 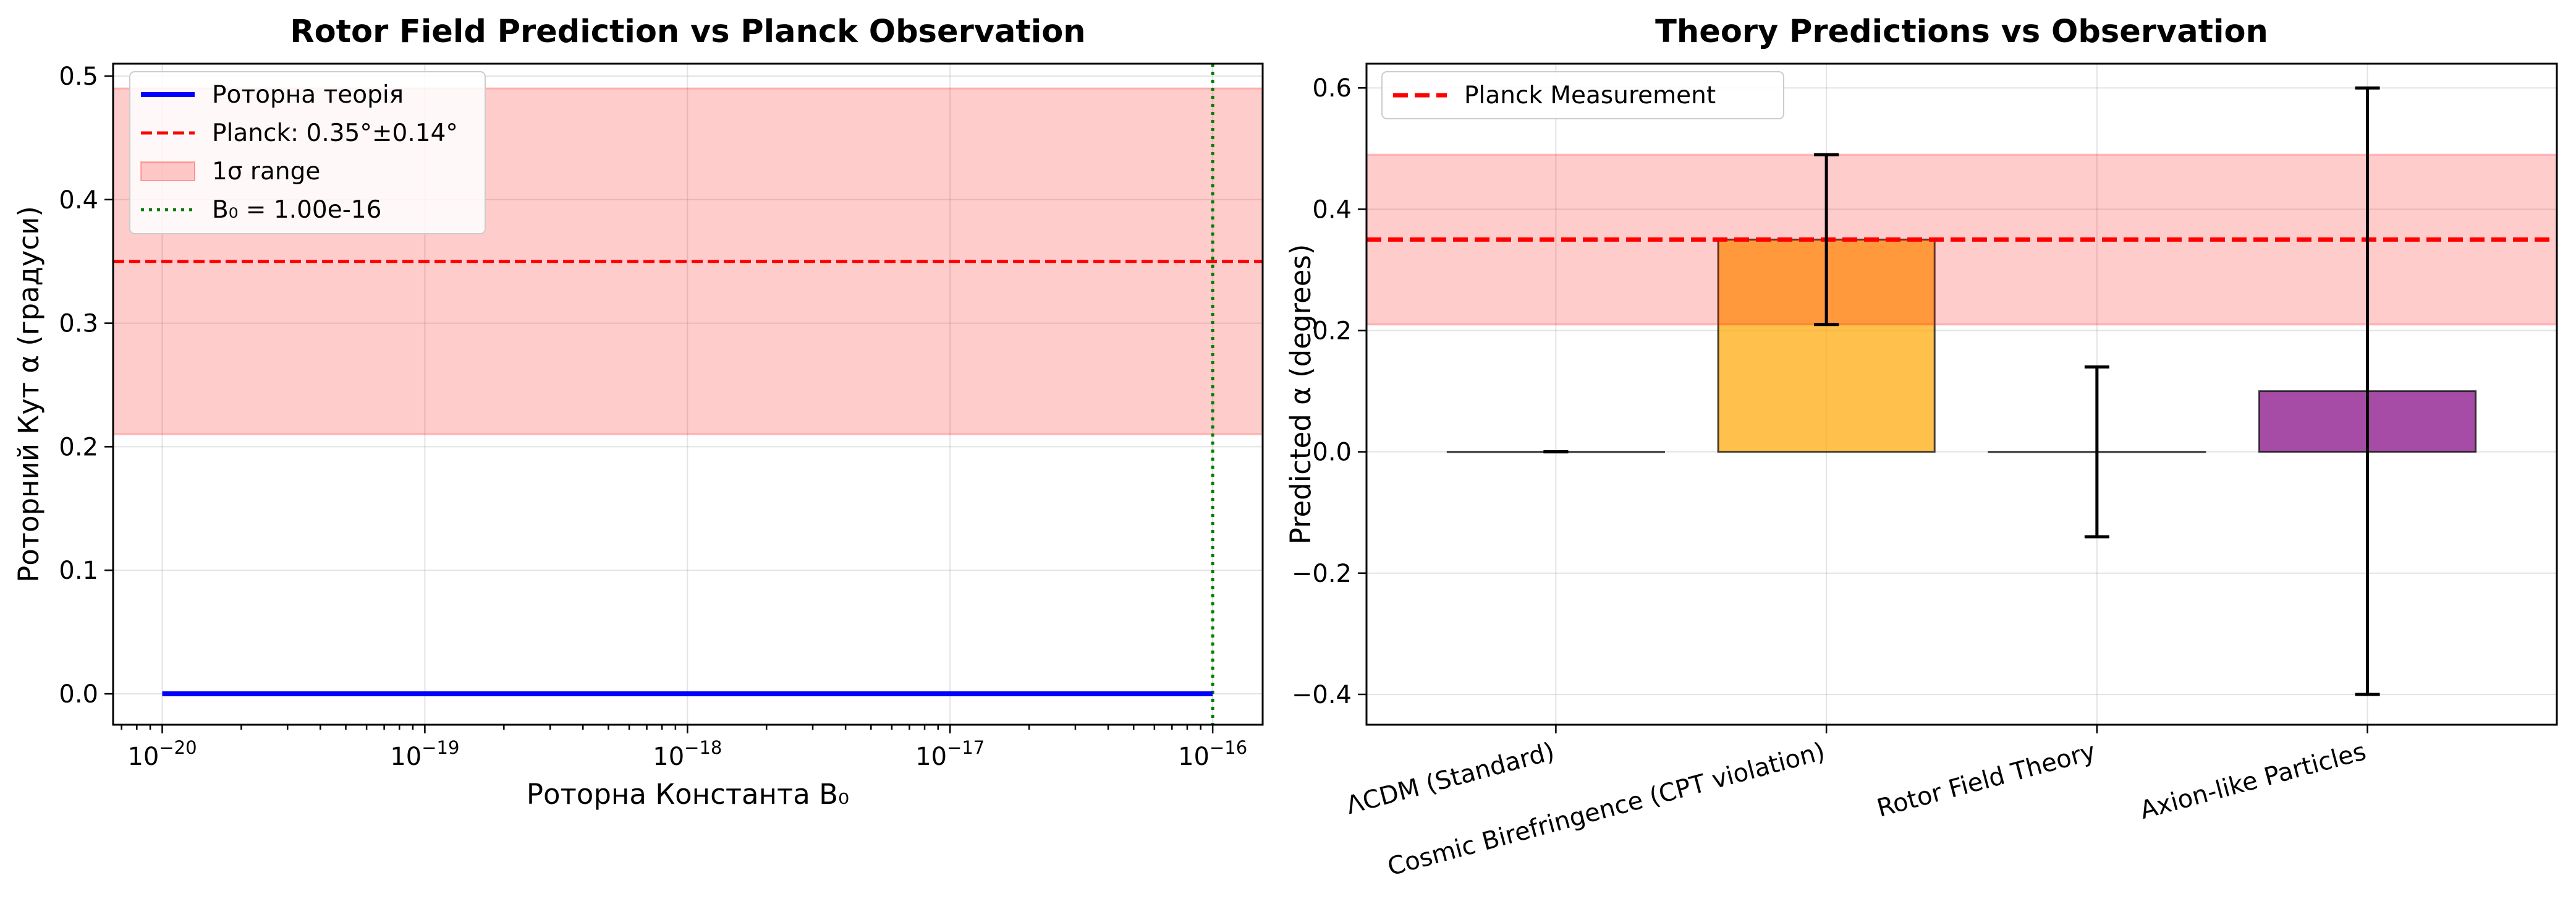 I want to click on chart-title: Theory Predictions vs Observation, so click(x=1961, y=32).